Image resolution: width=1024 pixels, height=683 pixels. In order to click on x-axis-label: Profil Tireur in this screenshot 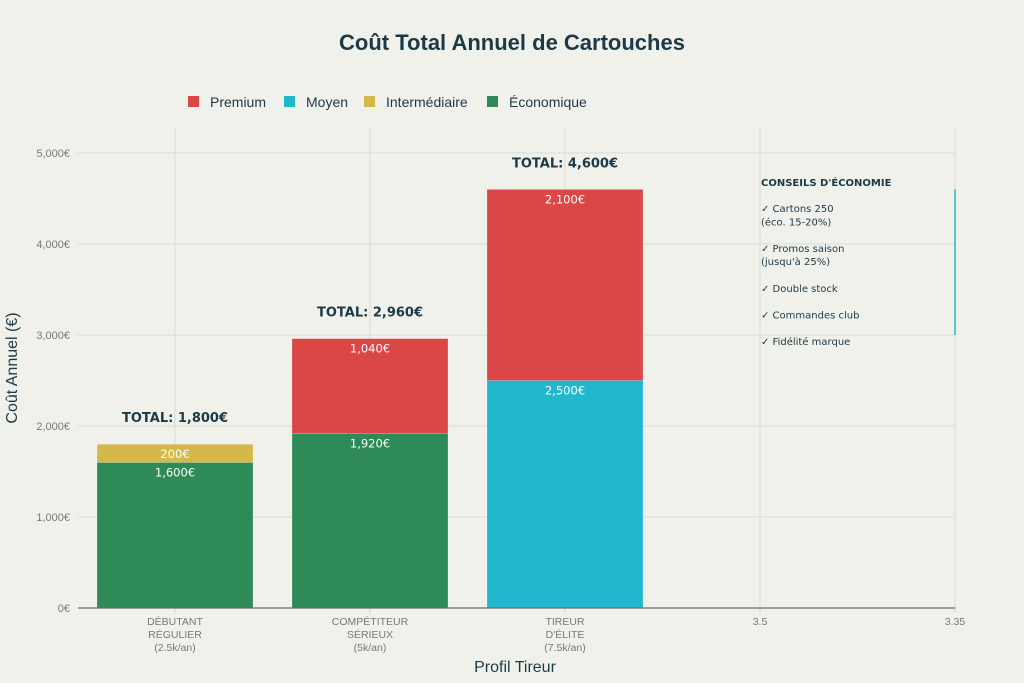, I will do `click(515, 667)`.